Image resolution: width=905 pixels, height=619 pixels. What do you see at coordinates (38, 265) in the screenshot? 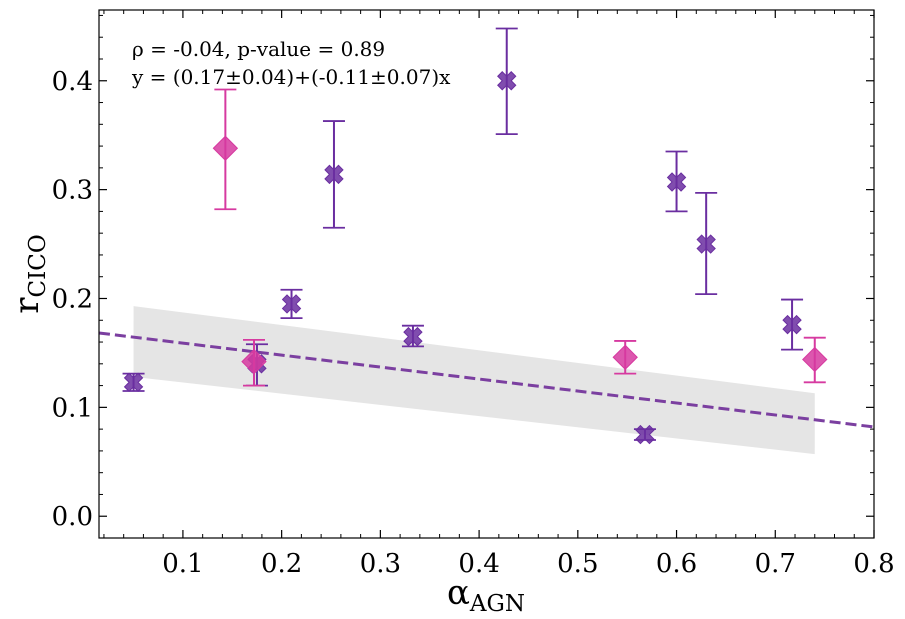
I see `y-axis-title-sub: CICO` at bounding box center [38, 265].